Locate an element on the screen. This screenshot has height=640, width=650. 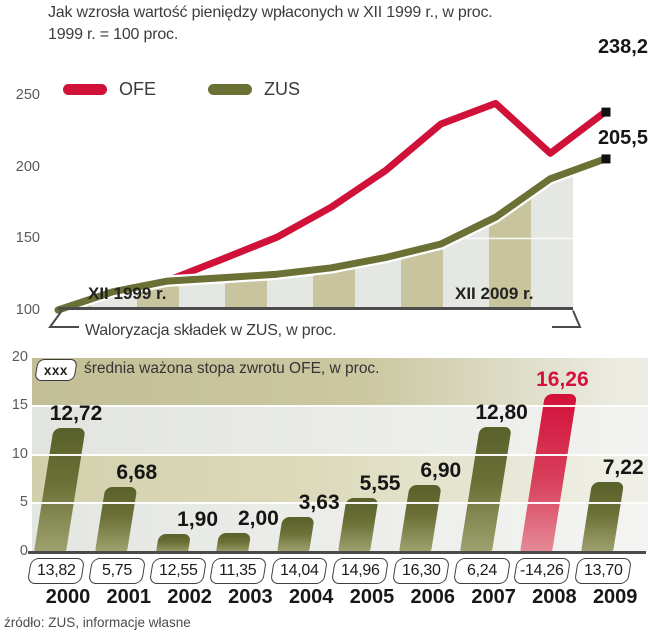
year-label-2001: 2001 is located at coordinates (129, 597).